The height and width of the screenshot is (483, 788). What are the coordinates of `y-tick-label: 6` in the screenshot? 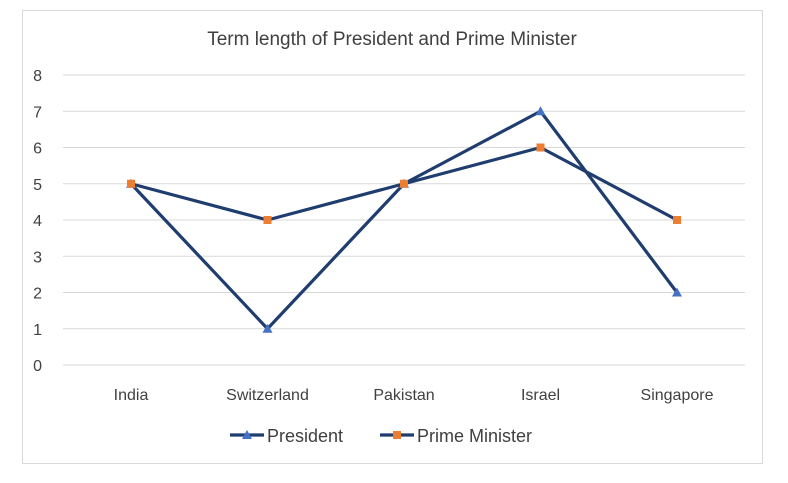 It's located at (37, 149).